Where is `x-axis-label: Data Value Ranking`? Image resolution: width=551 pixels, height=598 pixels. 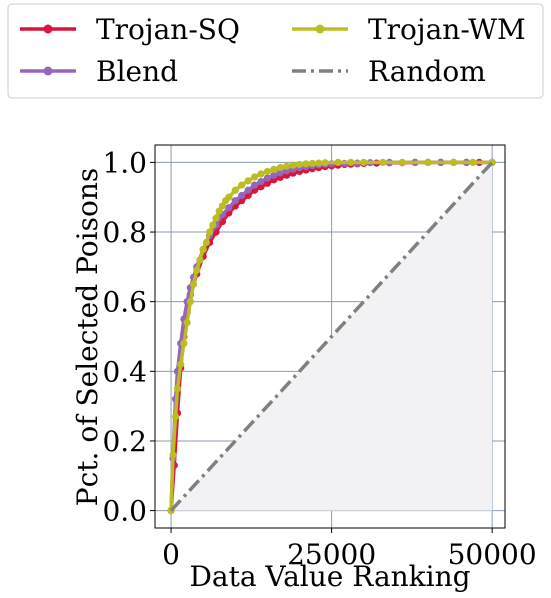 x-axis-label: Data Value Ranking is located at coordinates (329, 576).